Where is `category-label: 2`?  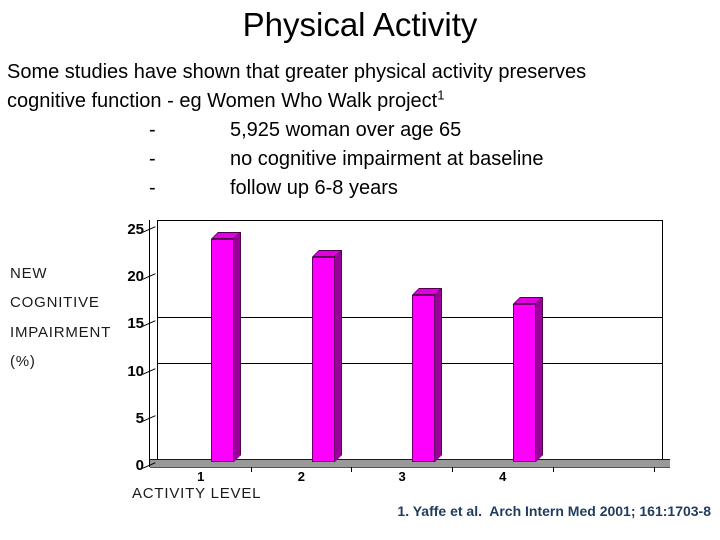 category-label: 2 is located at coordinates (301, 476).